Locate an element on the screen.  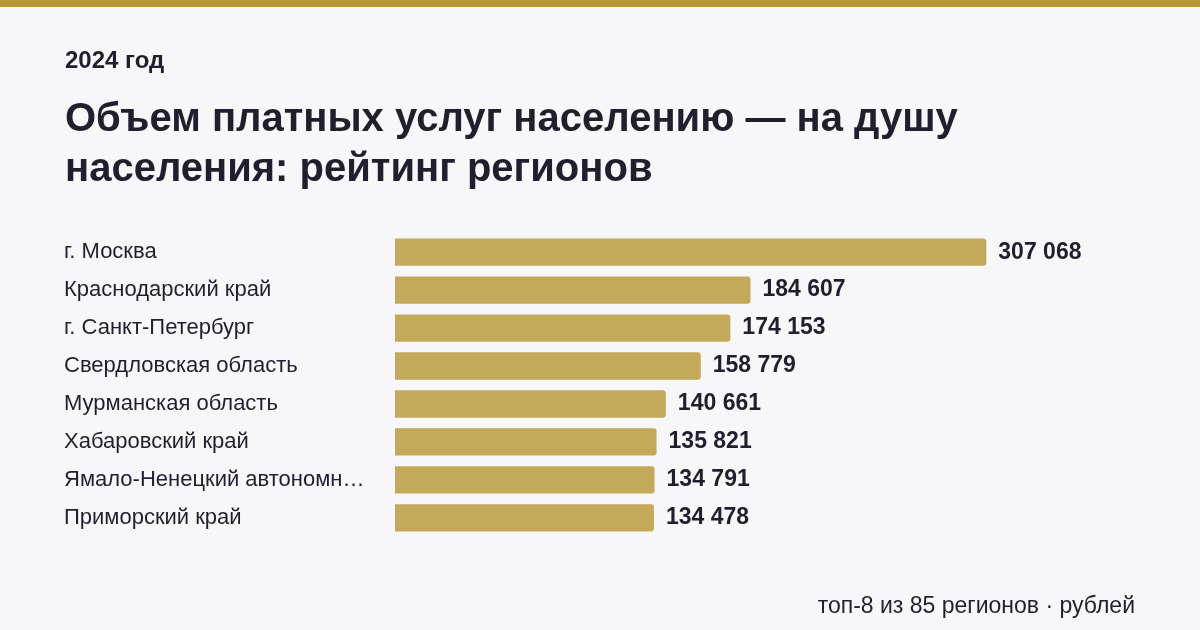
y-tick-label: г. Москва is located at coordinates (111, 251).